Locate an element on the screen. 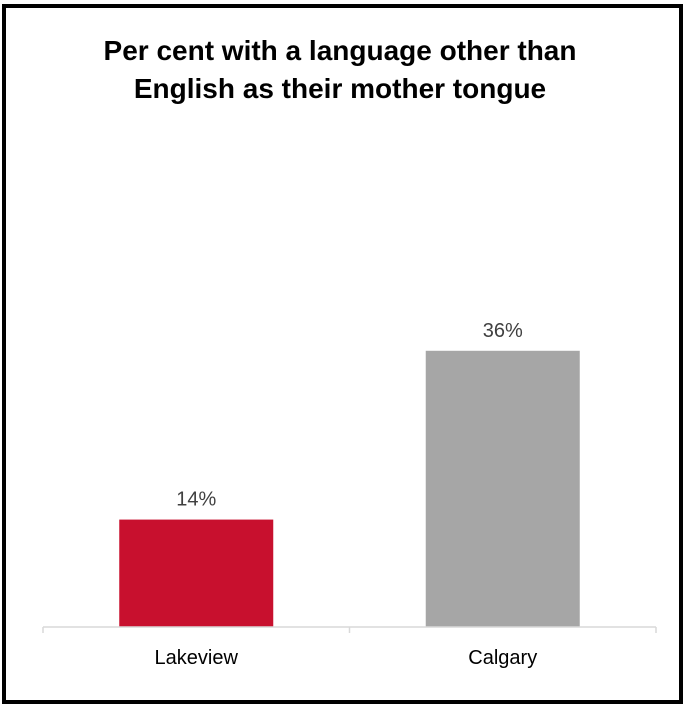 The image size is (689, 704). x-tick-label-lakeview: Lakeview is located at coordinates (197, 658).